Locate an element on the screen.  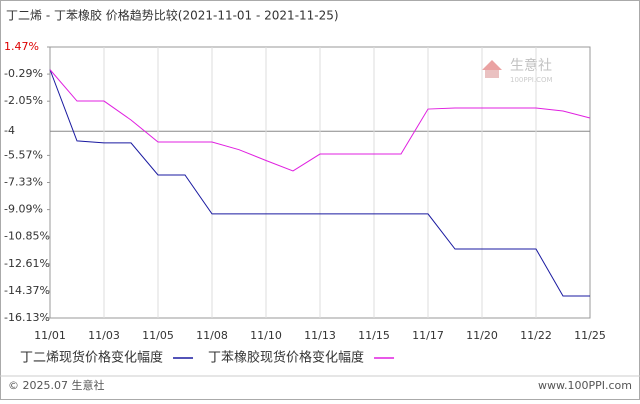
y-tick-label: -5.57% is located at coordinates (23, 154).